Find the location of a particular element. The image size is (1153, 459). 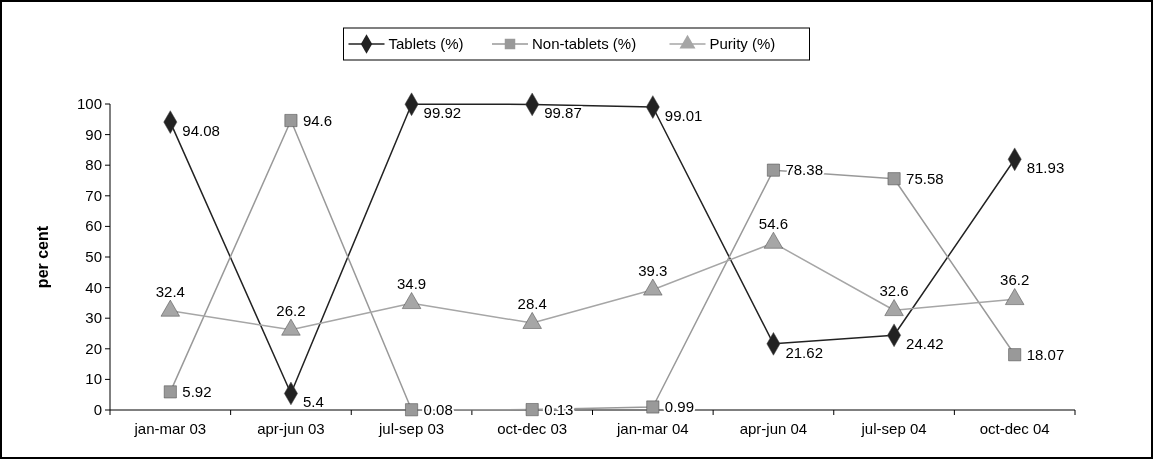

data-label: 39.3 is located at coordinates (653, 270).